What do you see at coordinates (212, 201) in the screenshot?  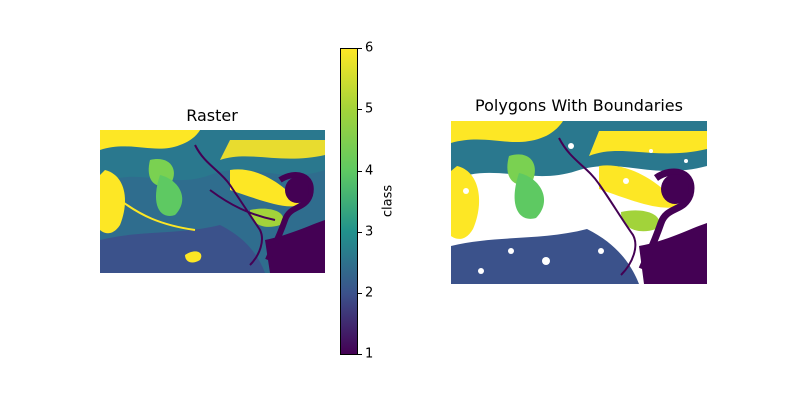 I see `raster-map` at bounding box center [212, 201].